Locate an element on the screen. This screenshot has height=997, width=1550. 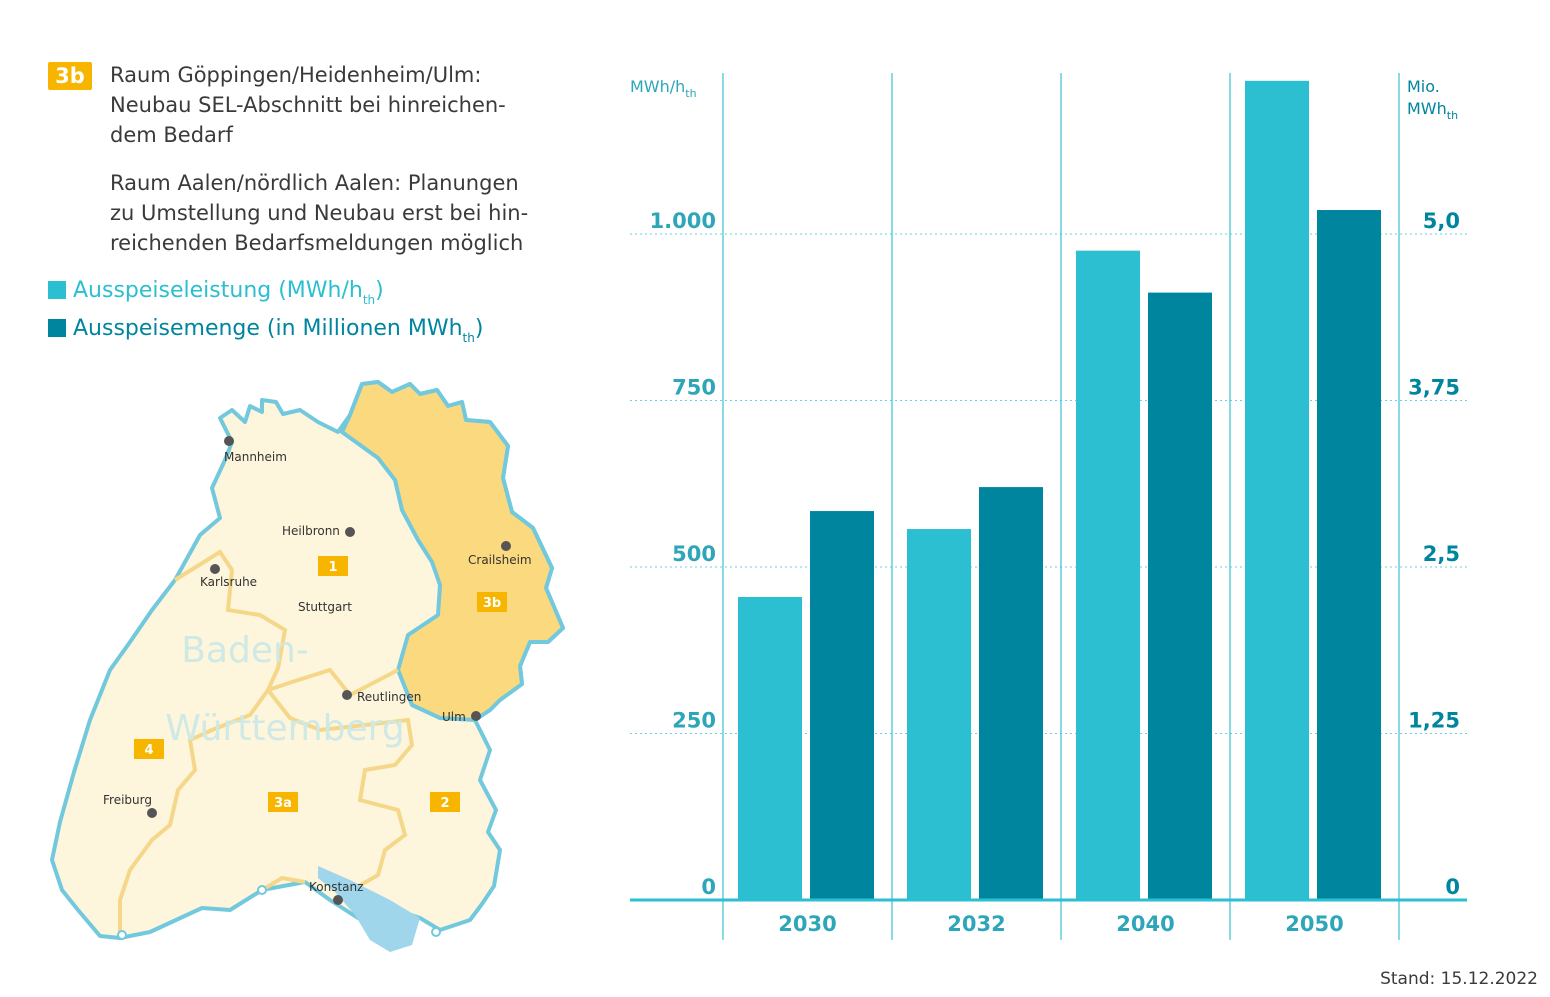
zone-badge-1: 1 is located at coordinates (333, 566).